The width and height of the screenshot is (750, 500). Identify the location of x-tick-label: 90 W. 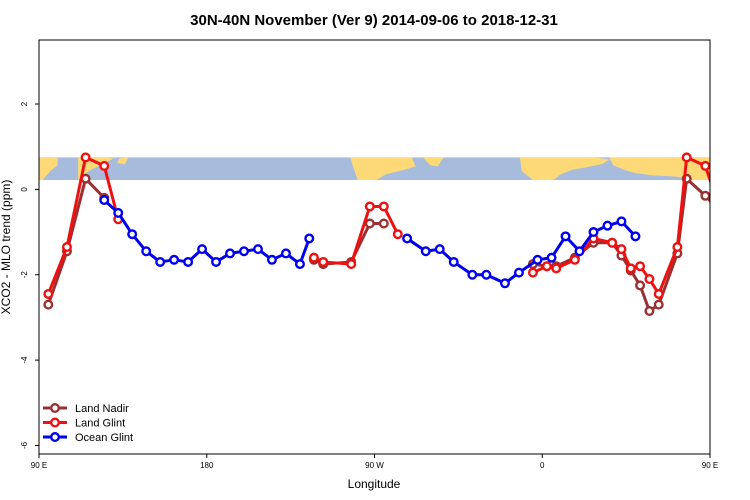
(374, 465).